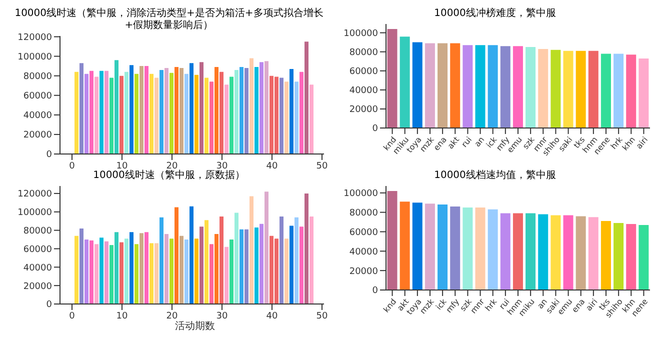 The image size is (660, 340). I want to click on chart-title: 10000线冲榜难度，繁中服, so click(495, 14).